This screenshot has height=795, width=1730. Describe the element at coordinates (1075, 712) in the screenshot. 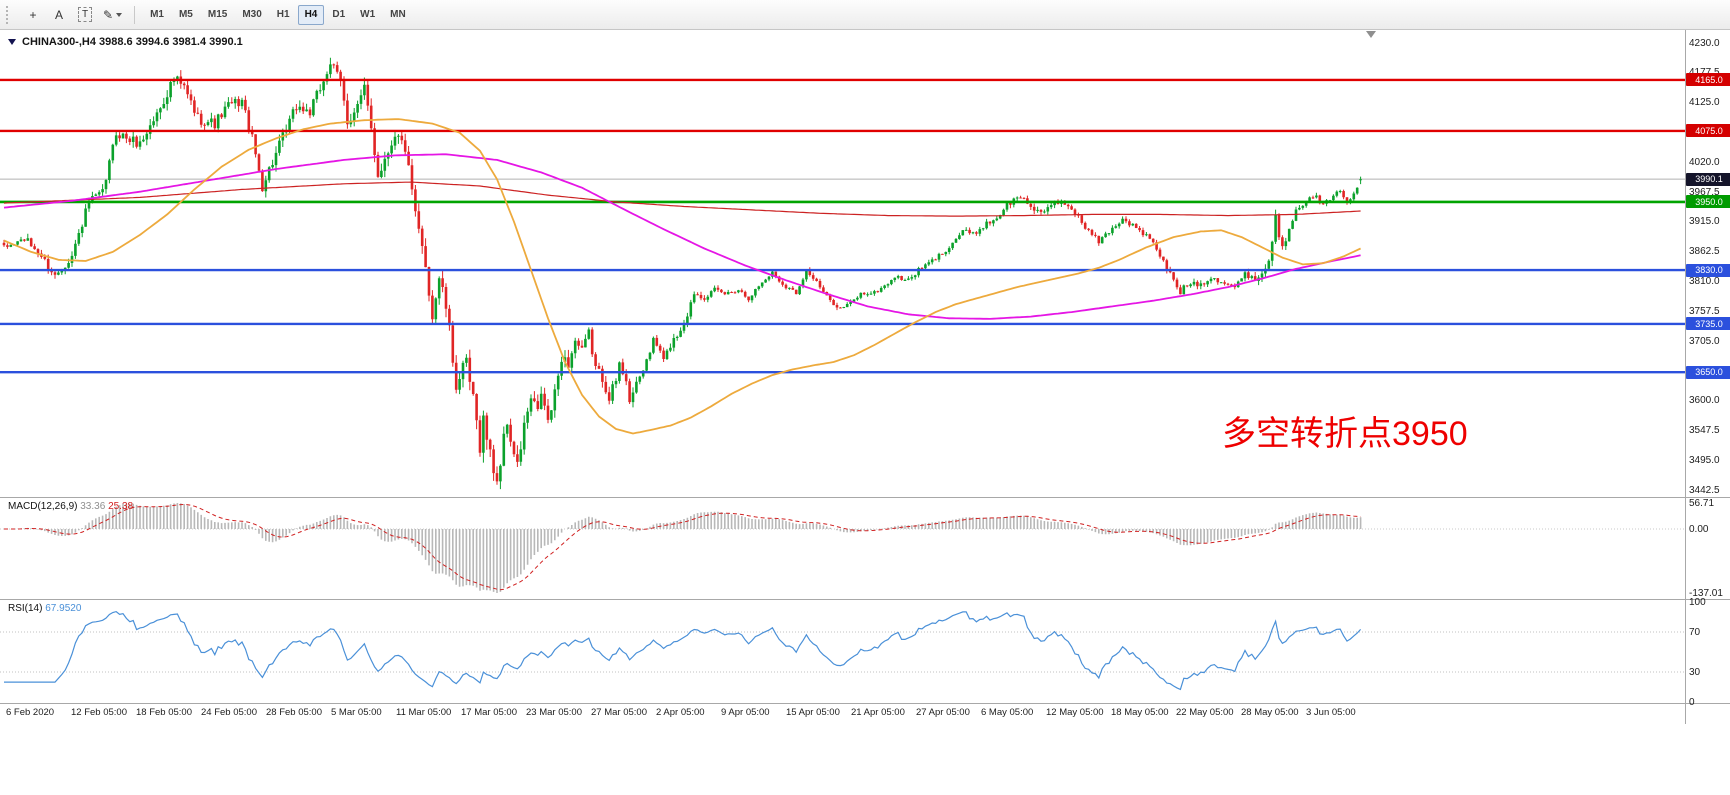

I see `time-label-16: 12 May 05:00` at that location.